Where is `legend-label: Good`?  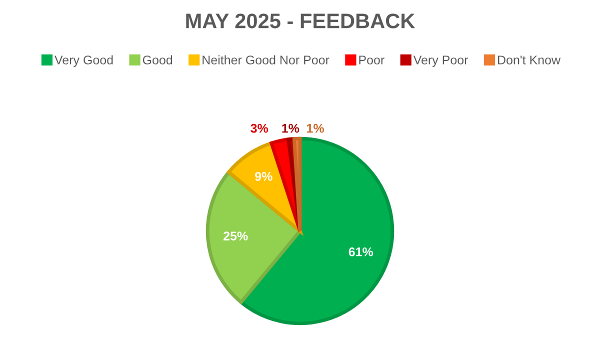
legend-label: Good is located at coordinates (157, 59).